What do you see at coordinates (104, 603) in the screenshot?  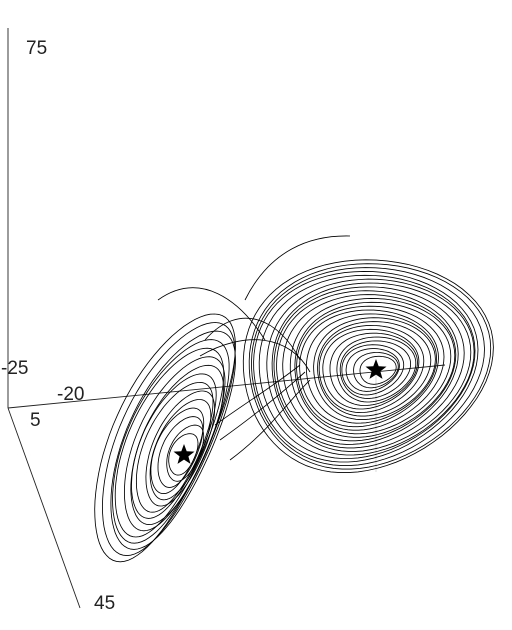 I see `y-tick-end: 45` at bounding box center [104, 603].